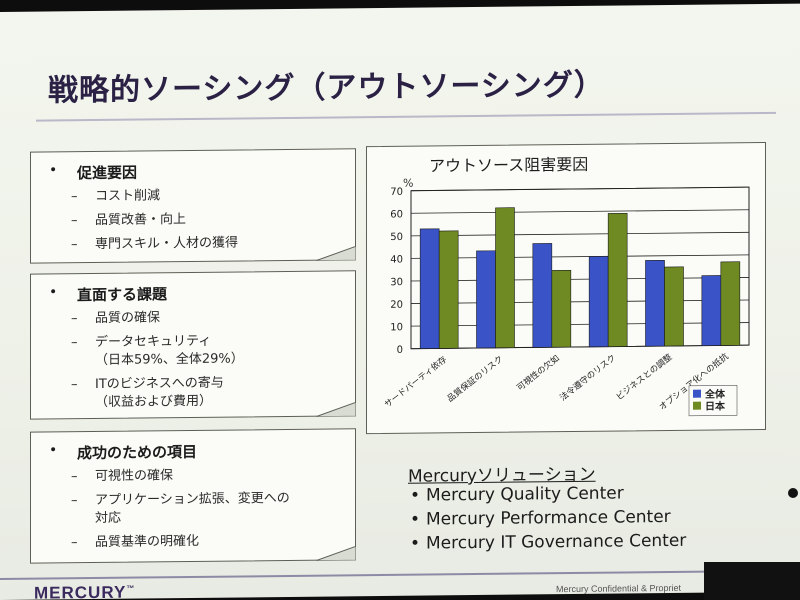 This screenshot has width=800, height=600. Describe the element at coordinates (154, 402) in the screenshot. I see `list-item-continuation: （収益および費用）` at that location.